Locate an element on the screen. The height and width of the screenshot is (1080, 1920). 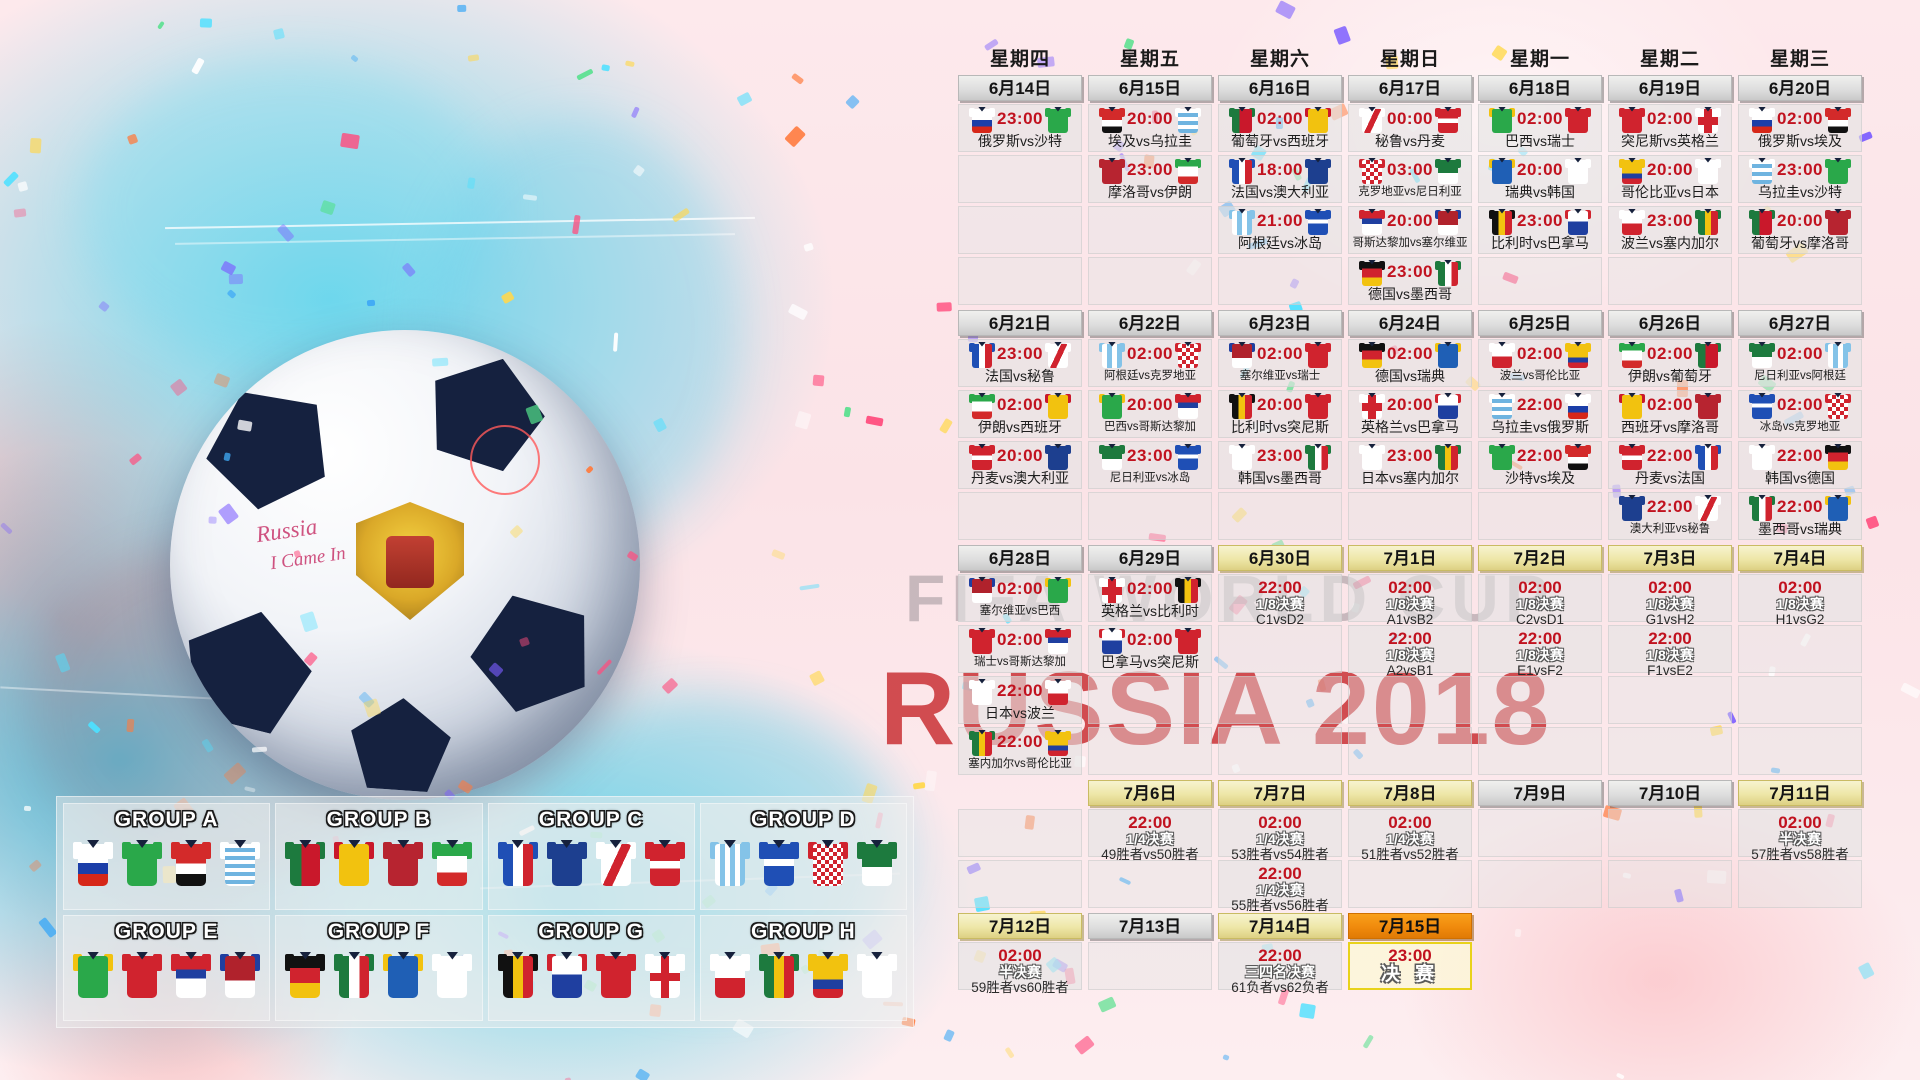
knockout-match-cell: 22:00 1/8决赛 F1vsE2 is located at coordinates (1670, 651).